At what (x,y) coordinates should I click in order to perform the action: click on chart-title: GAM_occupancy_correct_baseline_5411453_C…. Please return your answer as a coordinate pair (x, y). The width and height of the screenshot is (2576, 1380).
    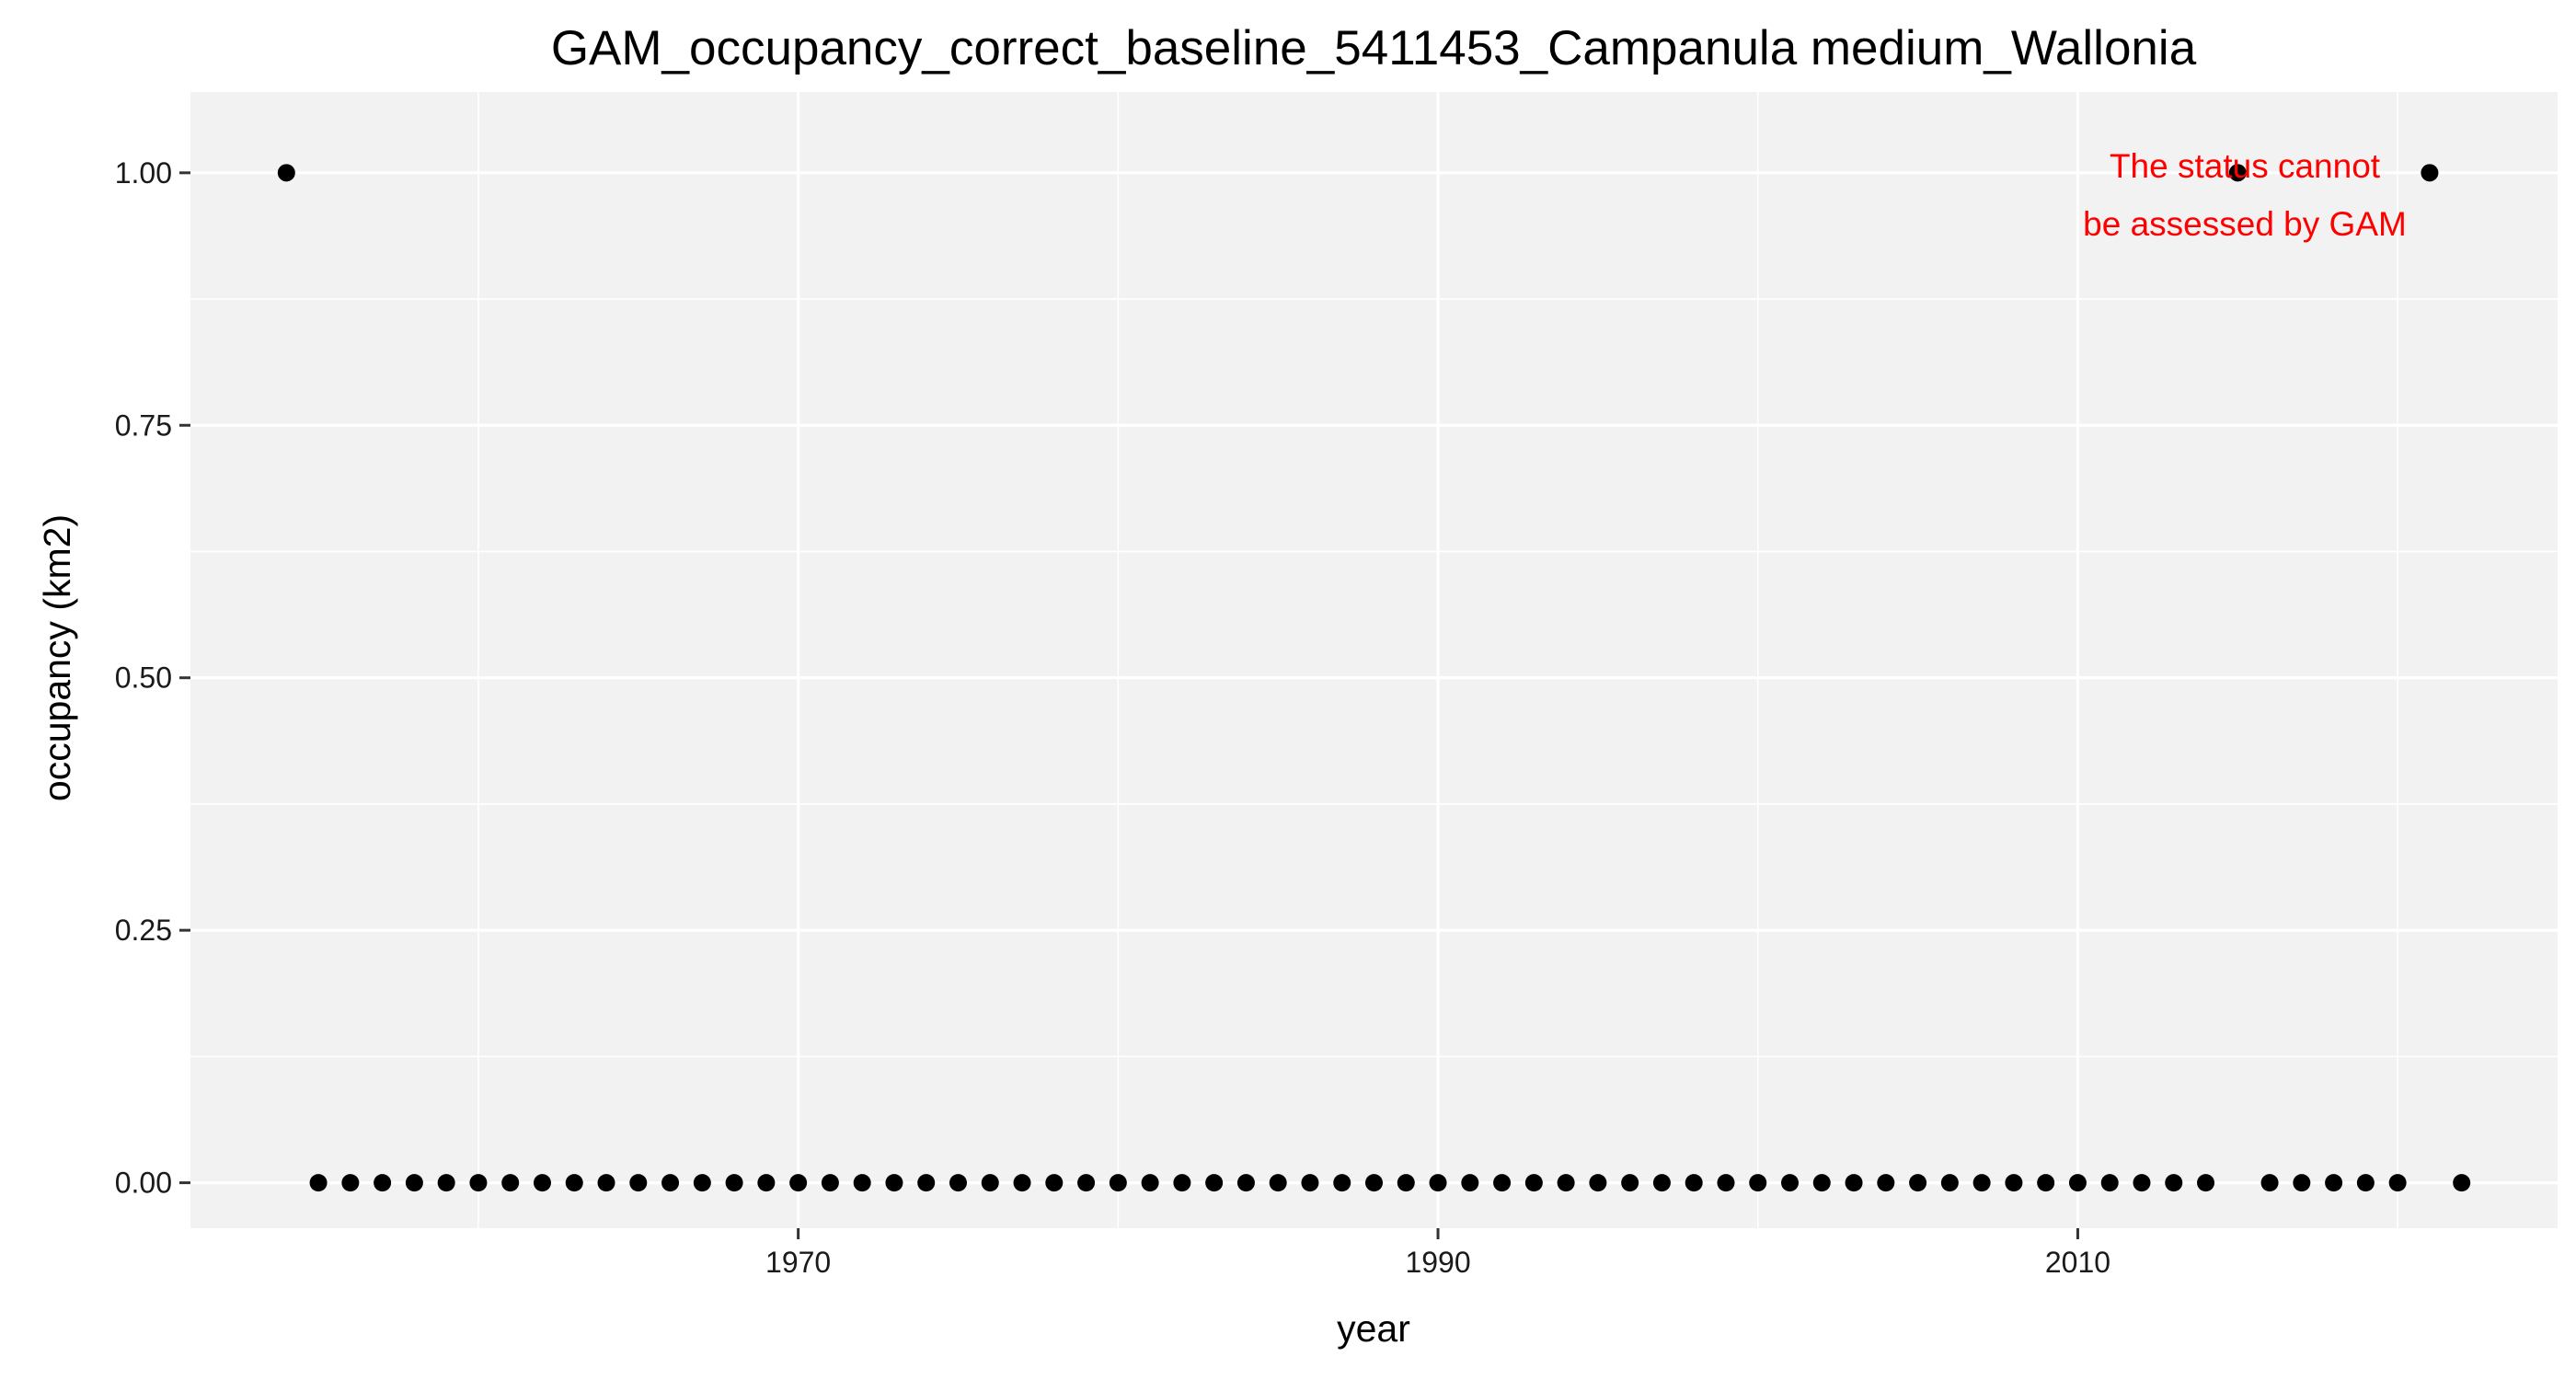
    Looking at the image, I should click on (1374, 48).